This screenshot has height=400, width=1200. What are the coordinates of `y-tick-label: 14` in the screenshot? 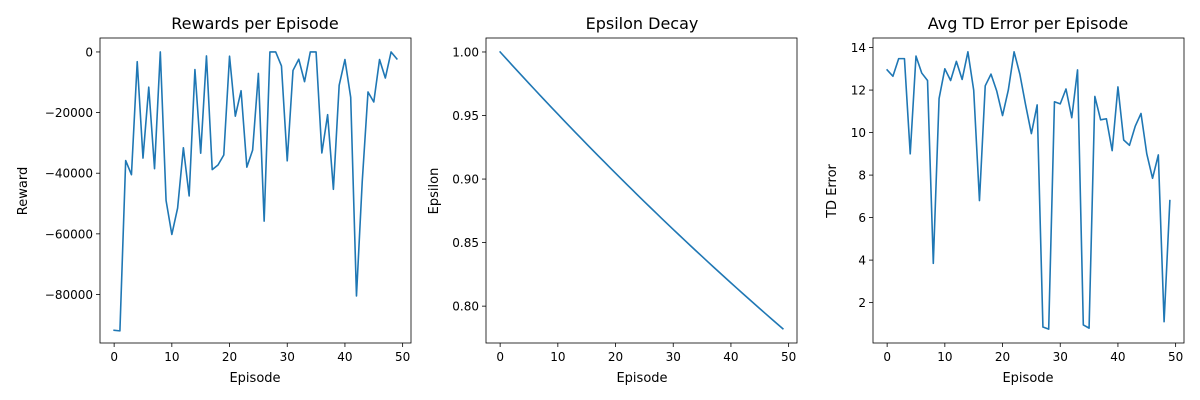 It's located at (858, 48).